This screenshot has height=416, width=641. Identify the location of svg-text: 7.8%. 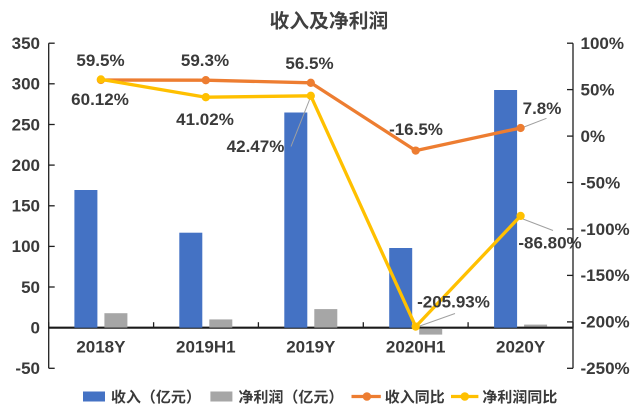
(542, 108).